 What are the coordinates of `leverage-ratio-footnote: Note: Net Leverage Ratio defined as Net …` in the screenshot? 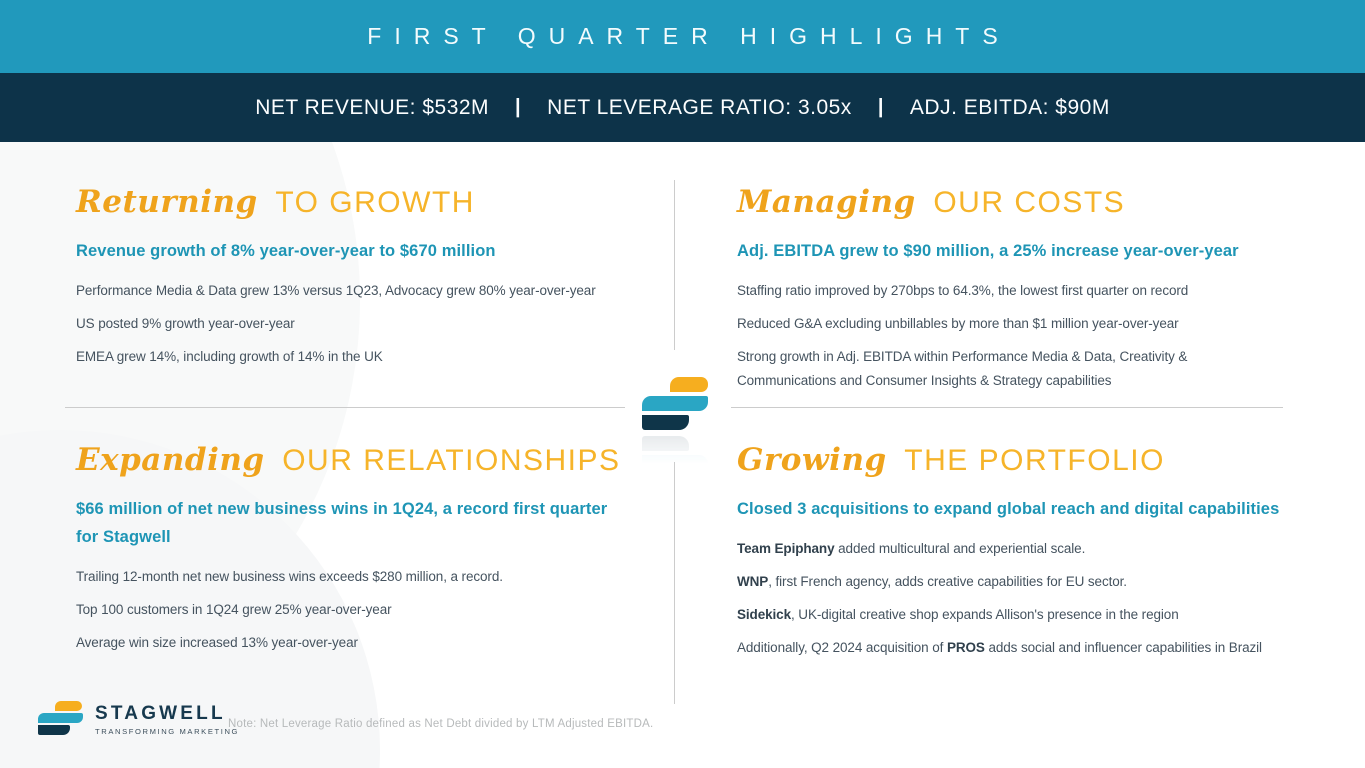 It's located at (441, 724).